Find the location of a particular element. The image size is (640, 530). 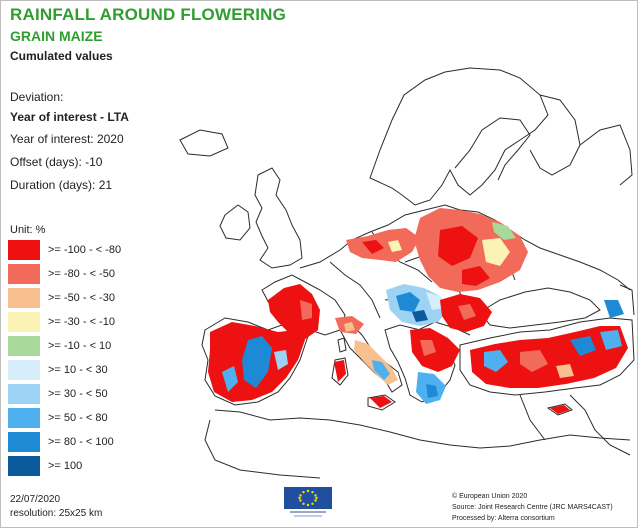

map-resolution: resolution: 25x25 km is located at coordinates (56, 513).